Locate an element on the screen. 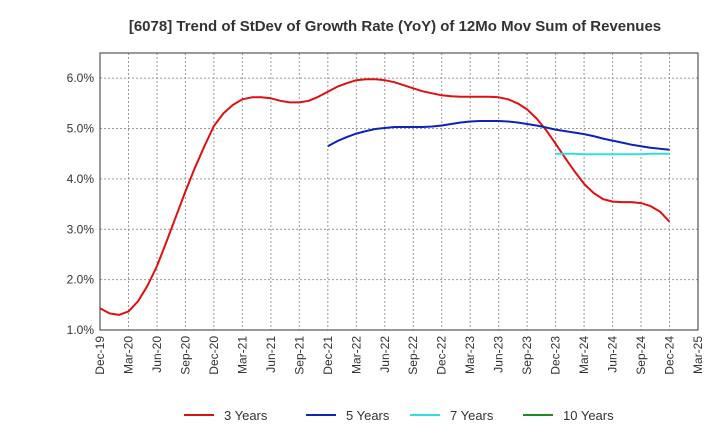  x-tick-label: Jun-23 is located at coordinates (499, 354).